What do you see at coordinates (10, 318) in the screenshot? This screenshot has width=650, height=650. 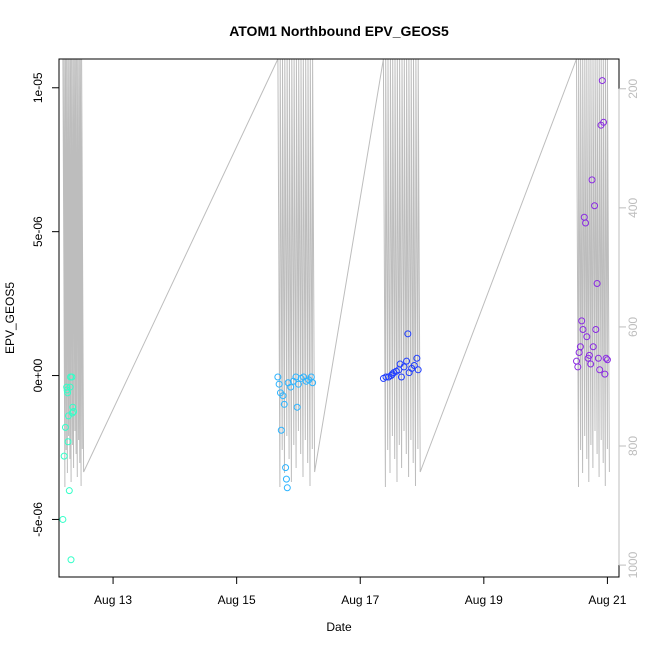 I see `y-axis-label: EPV_GEOS5` at bounding box center [10, 318].